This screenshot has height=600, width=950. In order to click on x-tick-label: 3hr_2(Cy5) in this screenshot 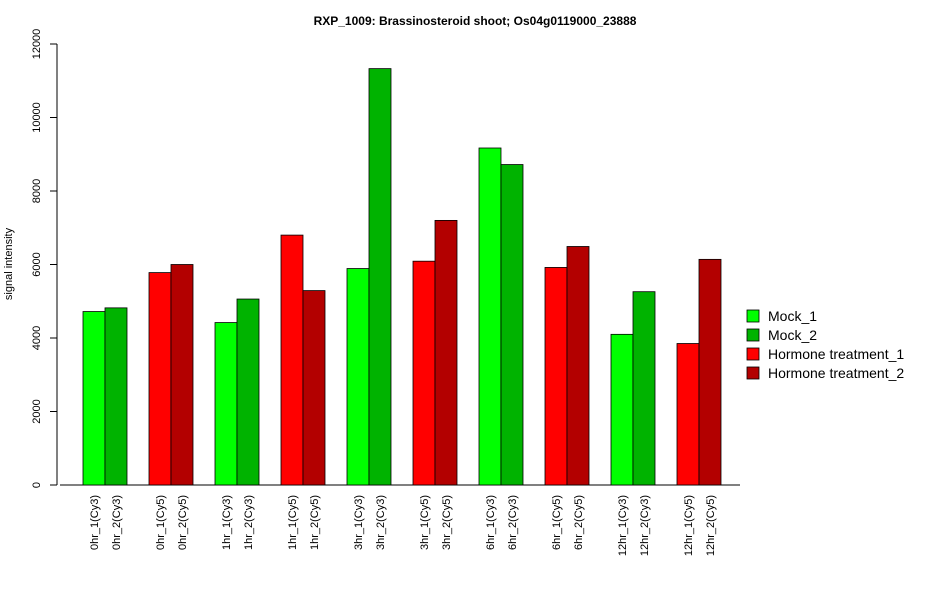, I will do `click(447, 522)`.